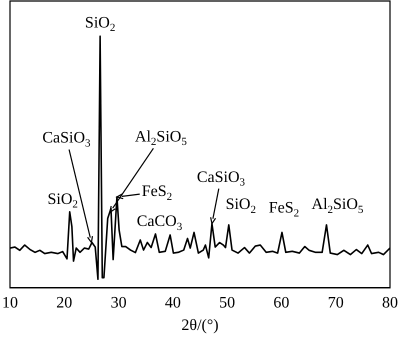 The height and width of the screenshot is (339, 400). Describe the element at coordinates (118, 303) in the screenshot. I see `x-tick-label: 30` at that location.